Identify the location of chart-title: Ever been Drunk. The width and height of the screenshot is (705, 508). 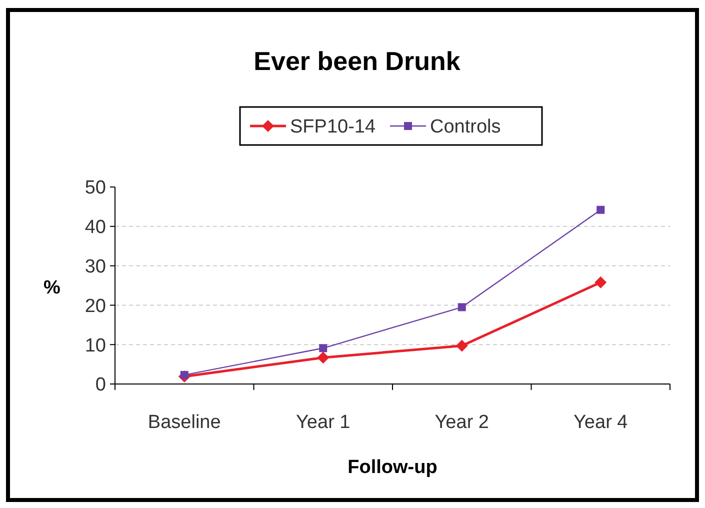
(357, 61).